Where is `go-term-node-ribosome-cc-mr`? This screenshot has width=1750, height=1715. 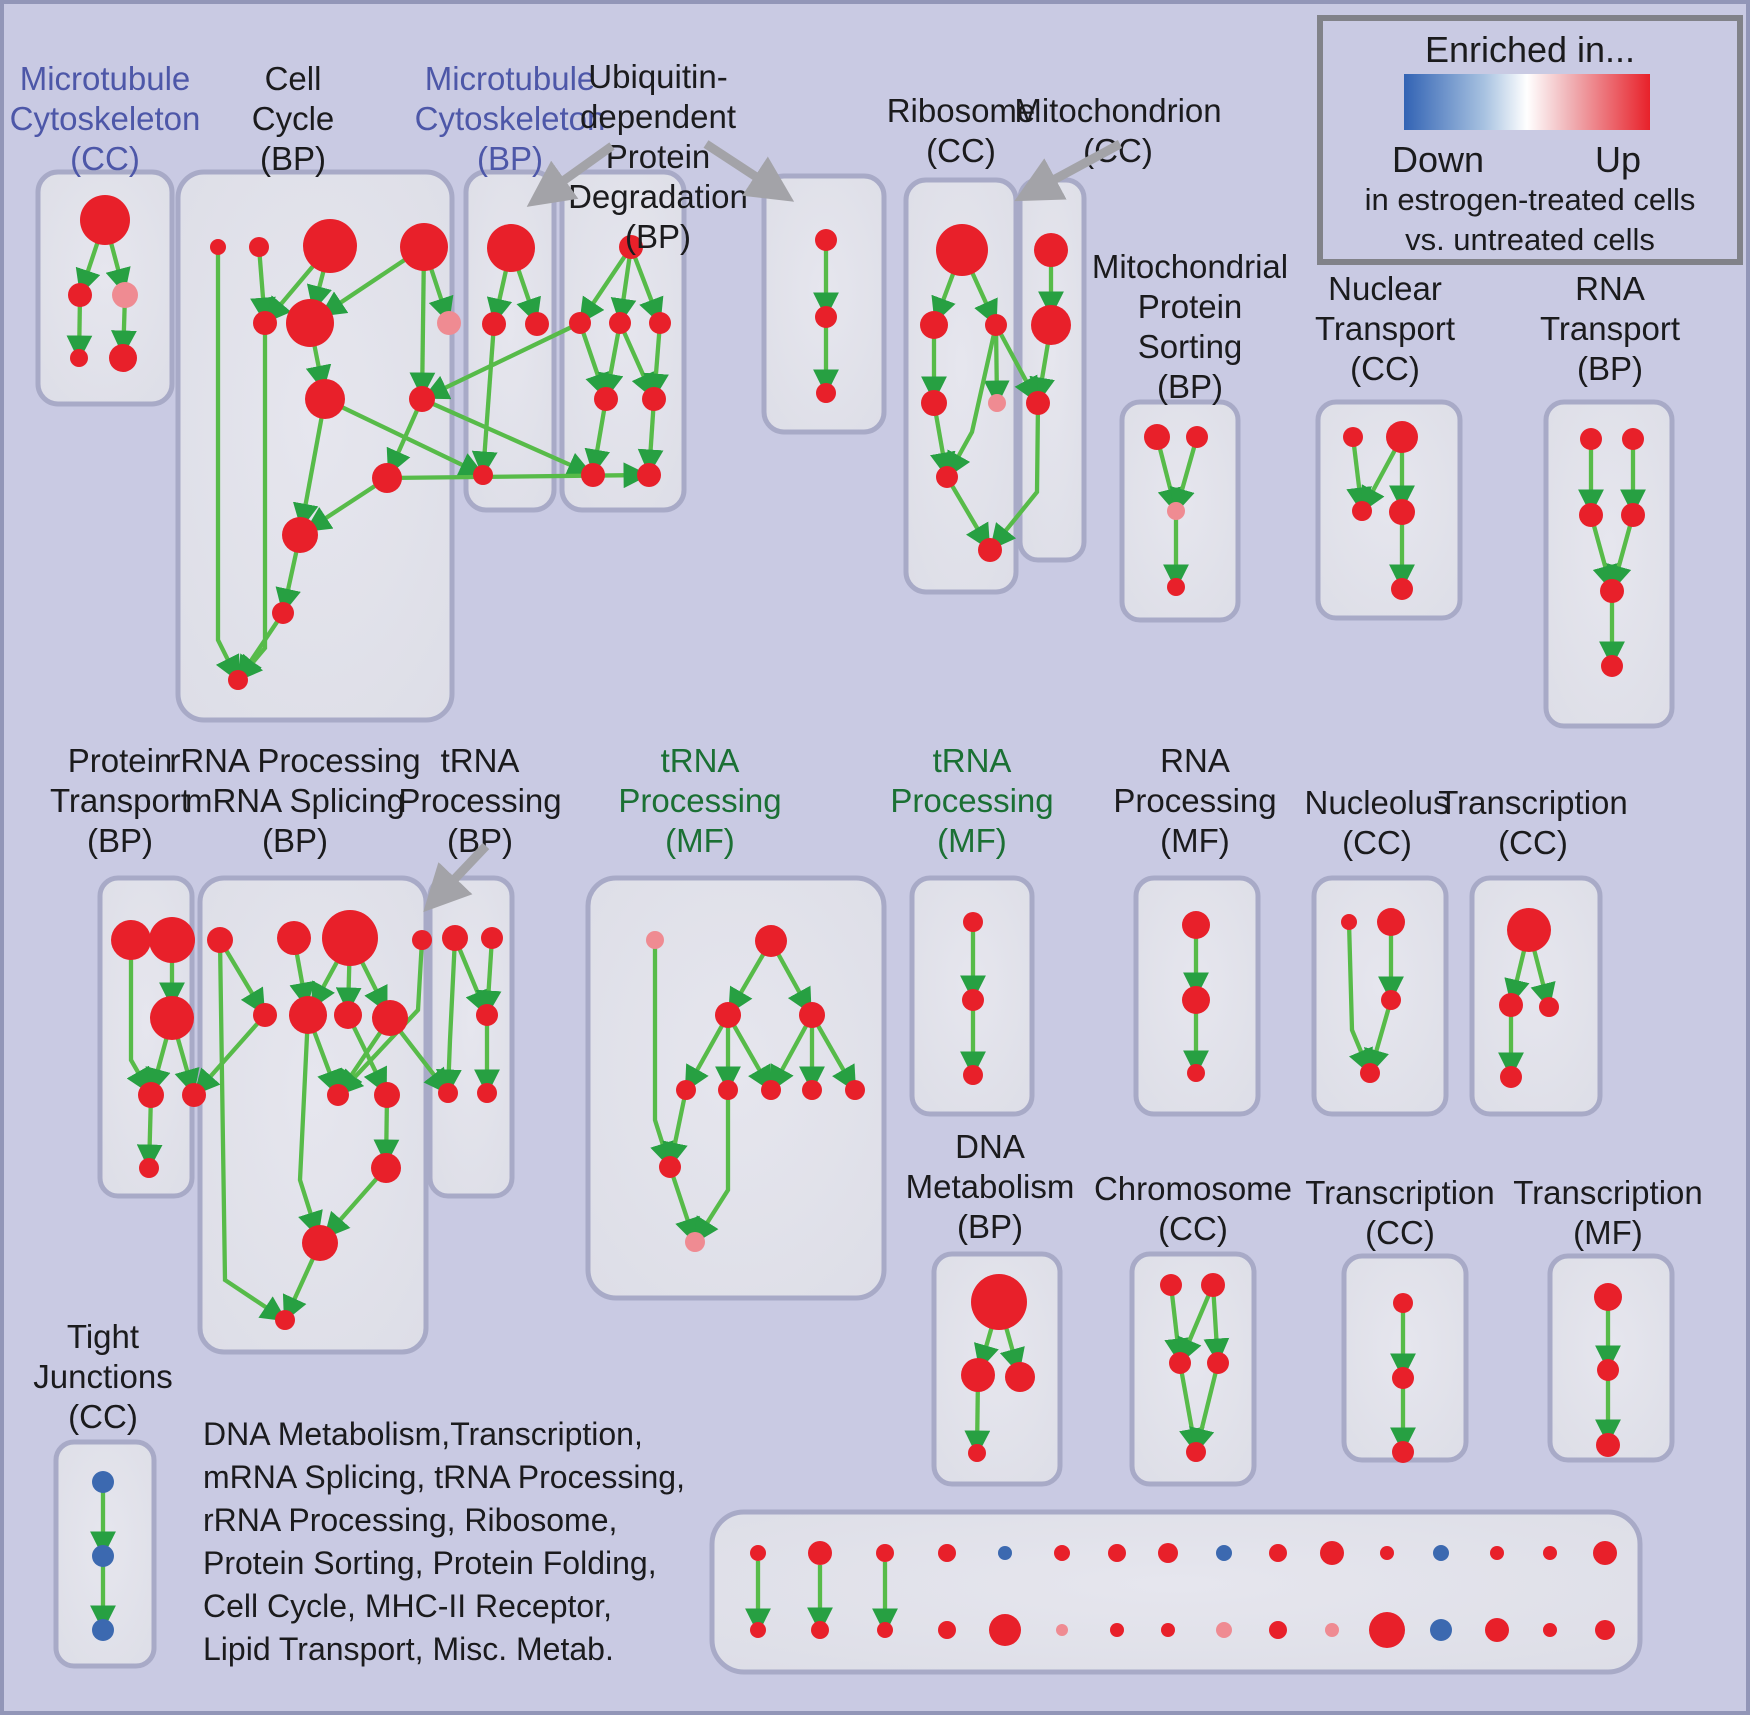
go-term-node-ribosome-cc-mr is located at coordinates (996, 325).